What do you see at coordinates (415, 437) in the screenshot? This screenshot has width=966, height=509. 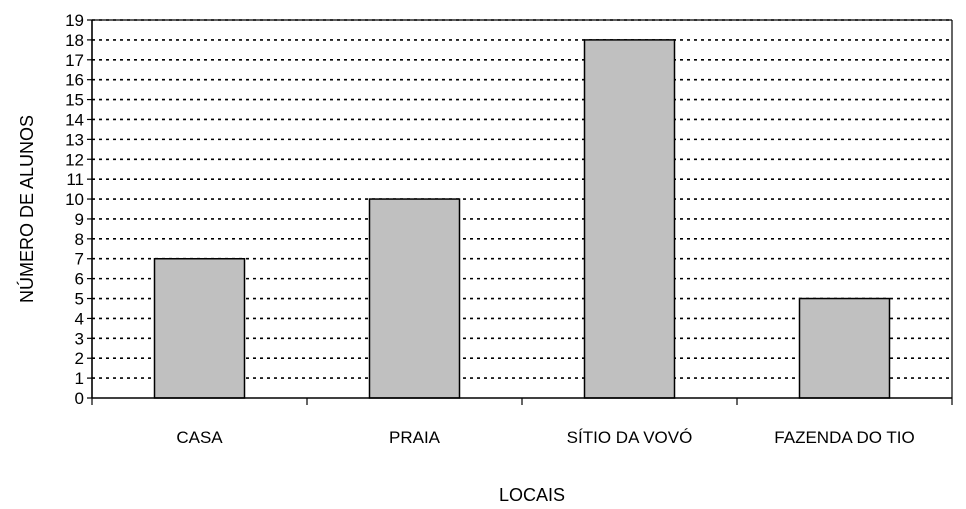 I see `x-tick-label: PRAIA` at bounding box center [415, 437].